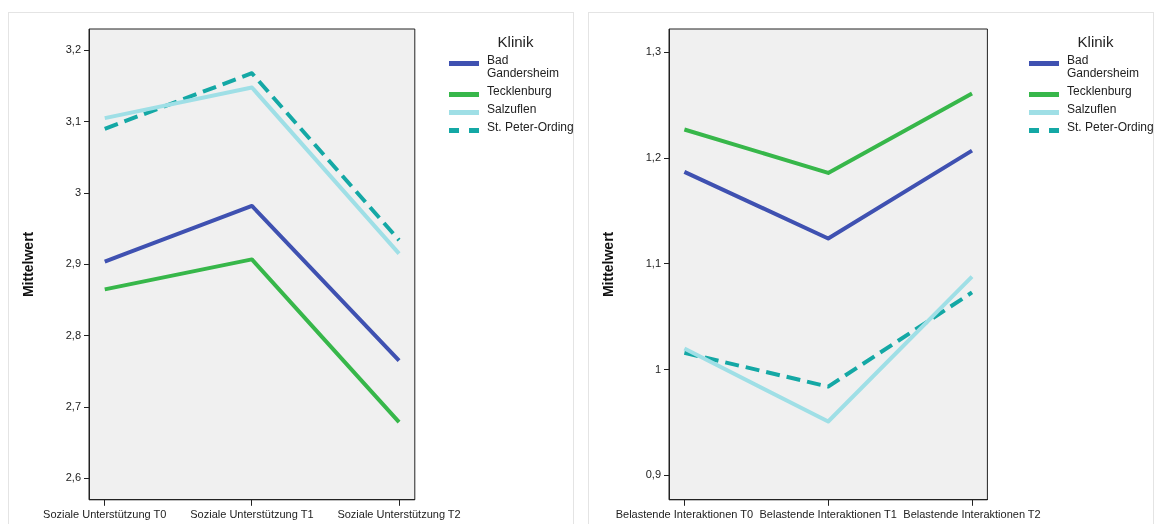 This screenshot has width=1155, height=524. I want to click on y-tick-label: 3,1, so click(73, 120).